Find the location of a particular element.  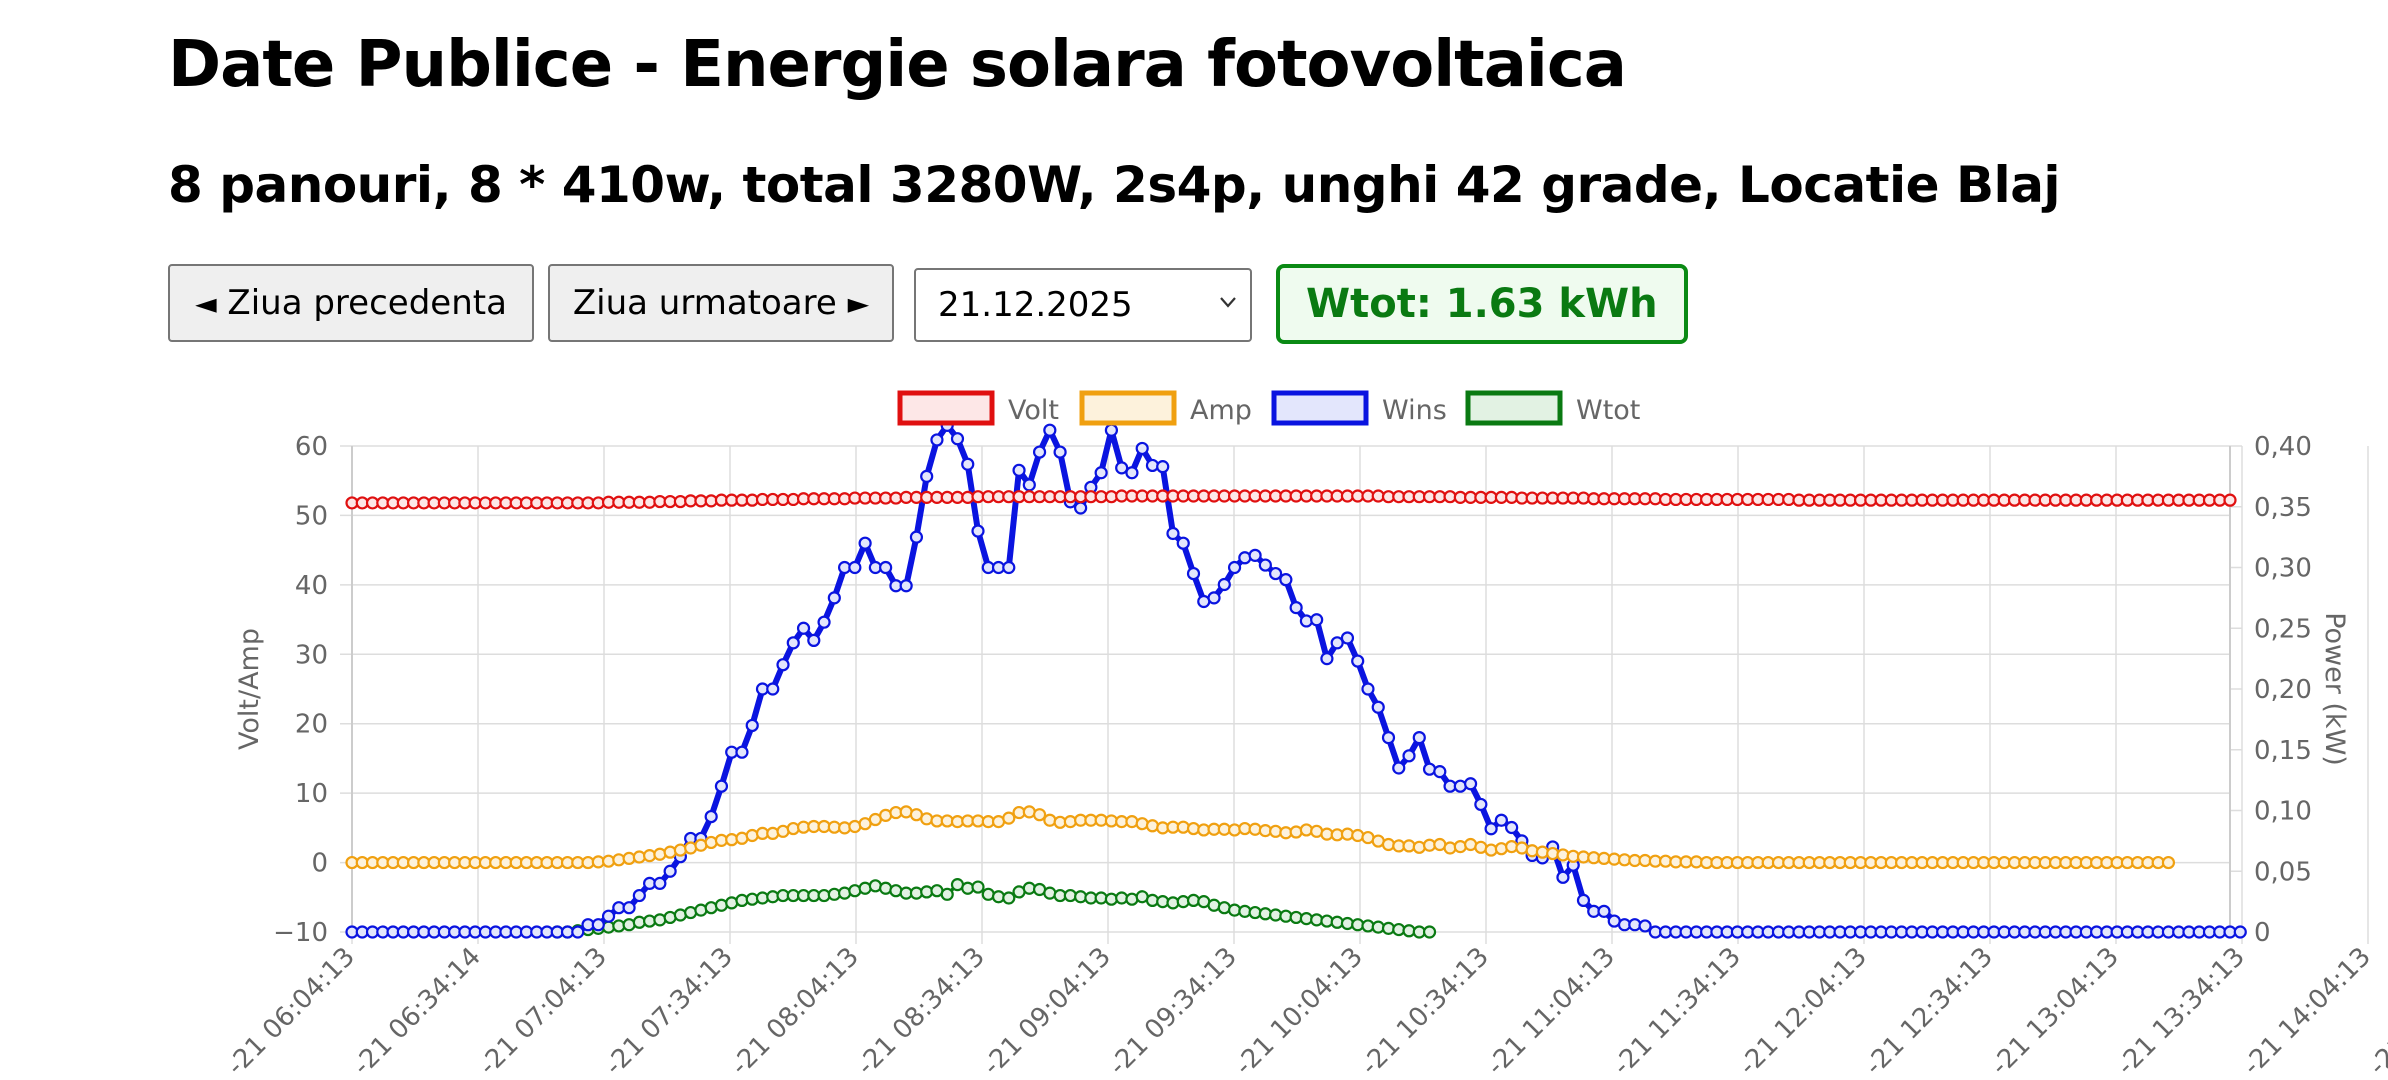

chevron-down-icon is located at coordinates (1228, 302).